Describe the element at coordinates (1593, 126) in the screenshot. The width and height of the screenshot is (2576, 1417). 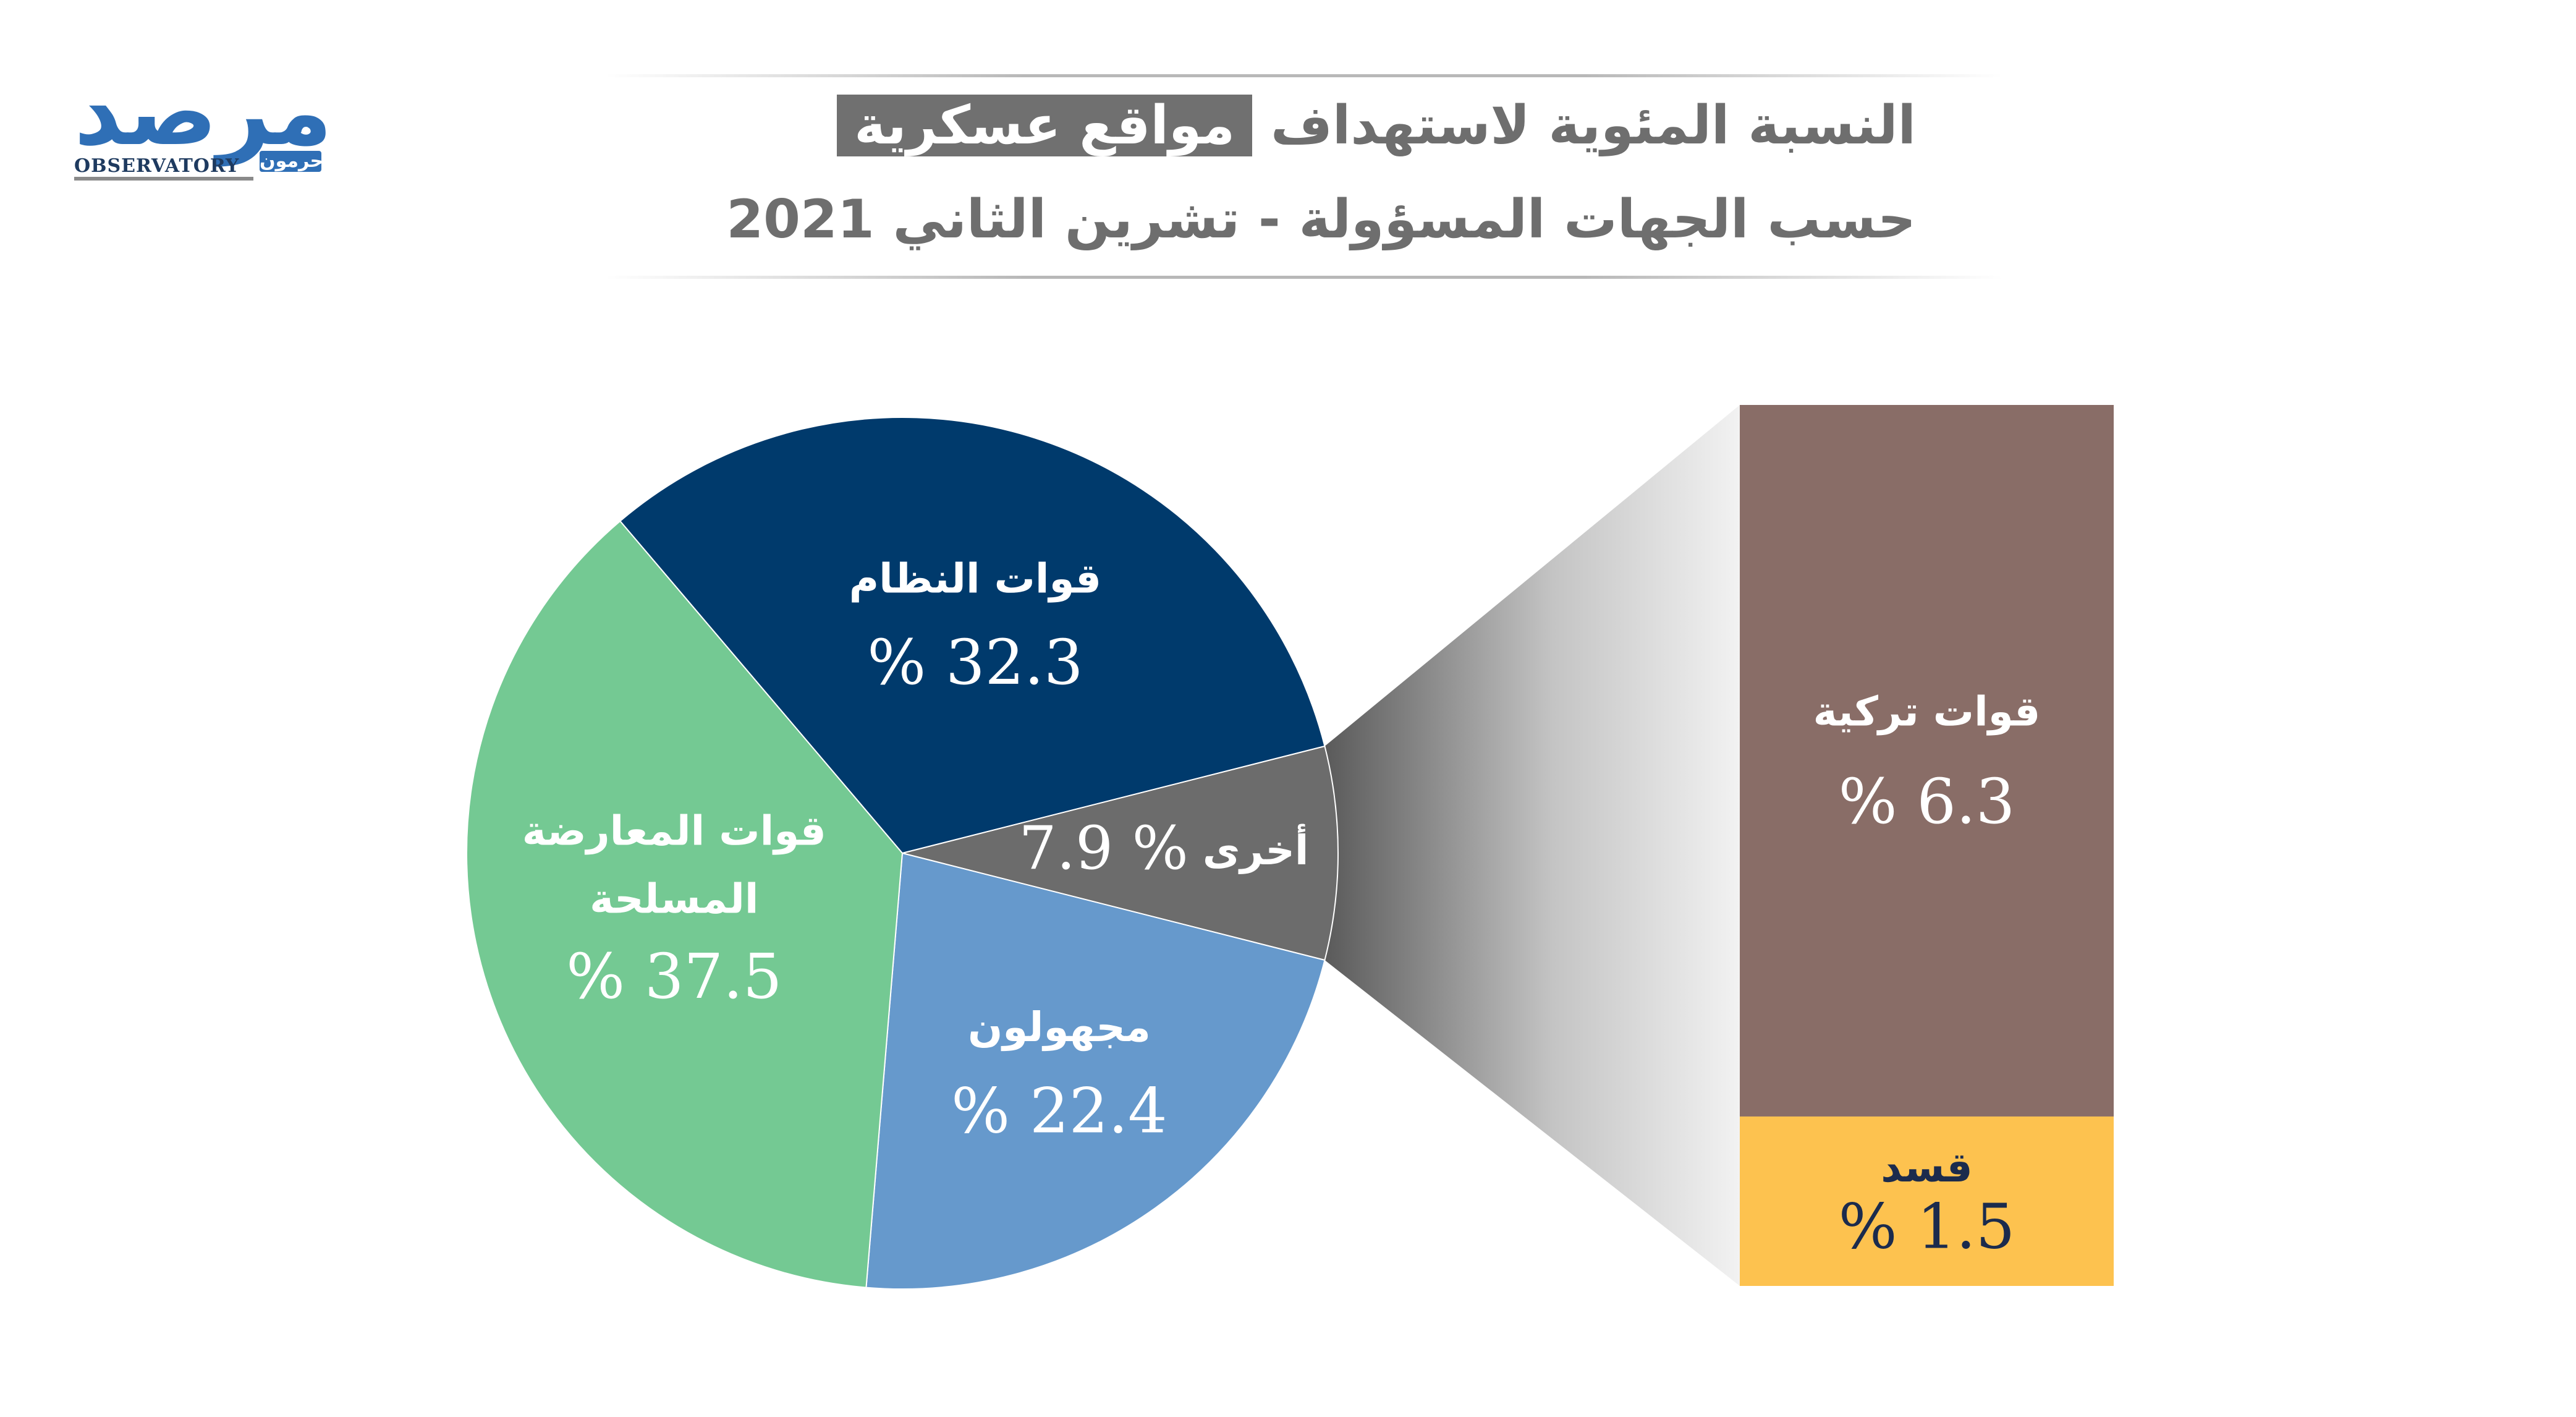
I see `title-line1-text: النسبة المئوية لاستهداف` at that location.